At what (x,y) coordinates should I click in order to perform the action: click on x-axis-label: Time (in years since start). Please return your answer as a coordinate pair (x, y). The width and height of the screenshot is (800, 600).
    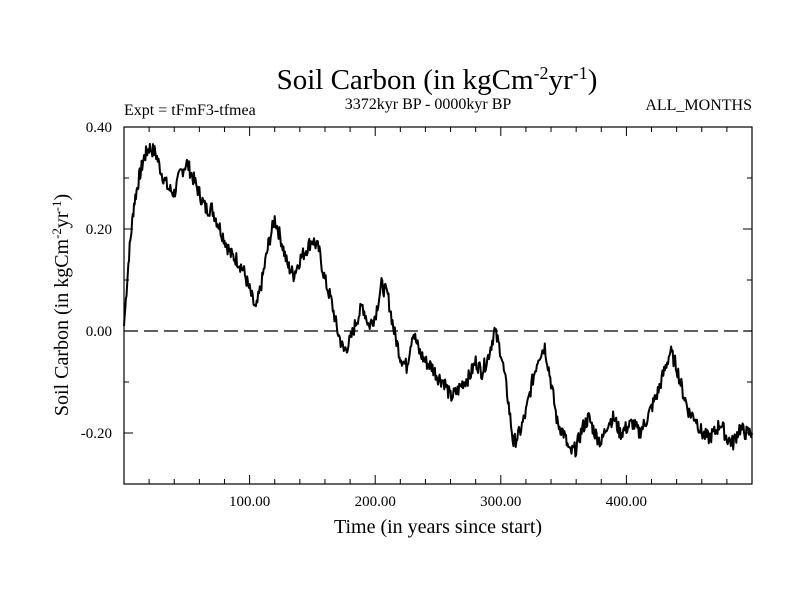
    Looking at the image, I should click on (438, 527).